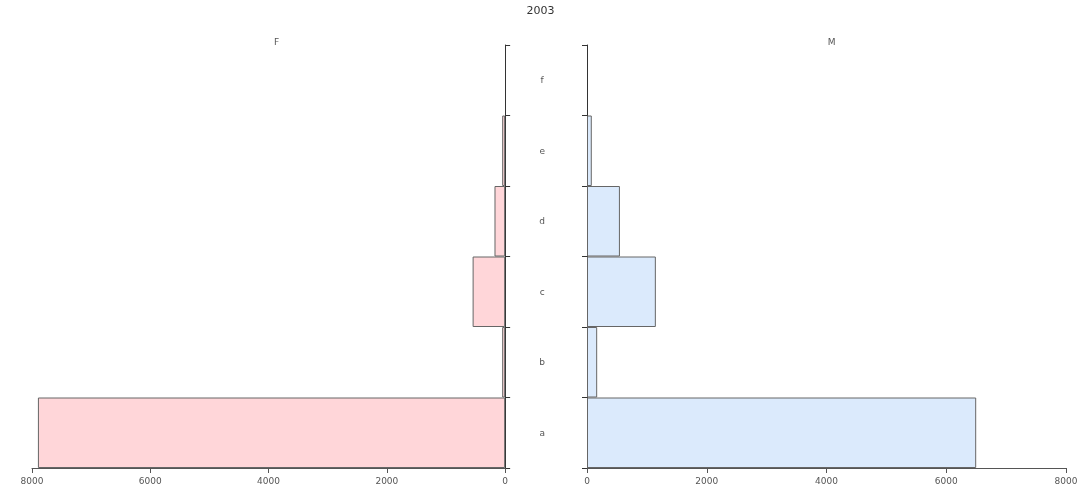 Image resolution: width=1081 pixels, height=496 pixels. I want to click on y-tick-label: f, so click(542, 80).